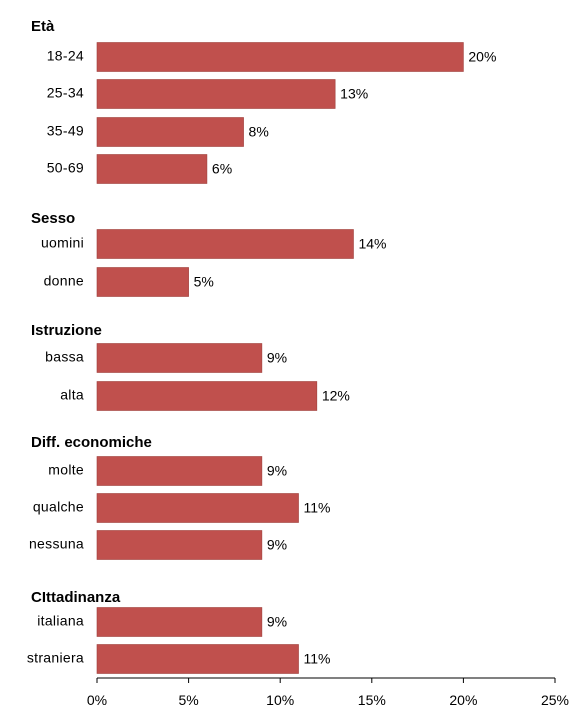  What do you see at coordinates (179, 471) in the screenshot?
I see `bar-diff-economiche-molte` at bounding box center [179, 471].